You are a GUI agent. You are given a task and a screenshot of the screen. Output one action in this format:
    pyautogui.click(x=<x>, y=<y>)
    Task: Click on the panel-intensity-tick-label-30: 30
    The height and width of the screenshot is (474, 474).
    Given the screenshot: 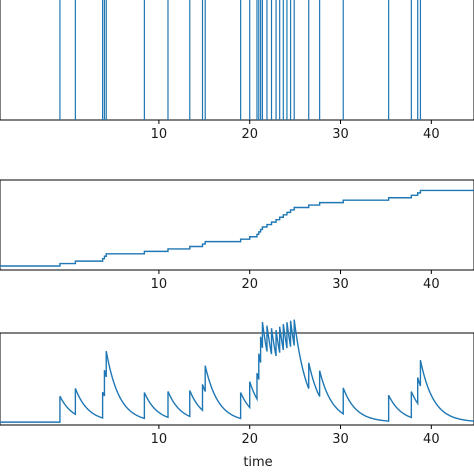 What is the action you would take?
    pyautogui.click(x=340, y=439)
    